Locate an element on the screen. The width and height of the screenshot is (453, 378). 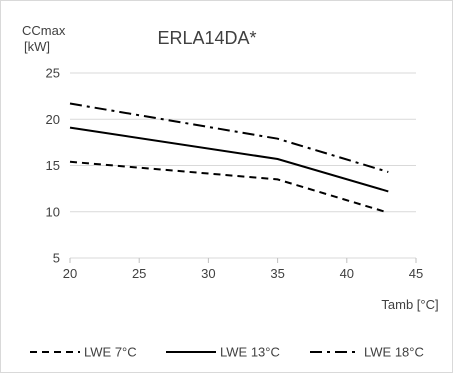
chart-title: ERLA14DA* is located at coordinates (206, 38).